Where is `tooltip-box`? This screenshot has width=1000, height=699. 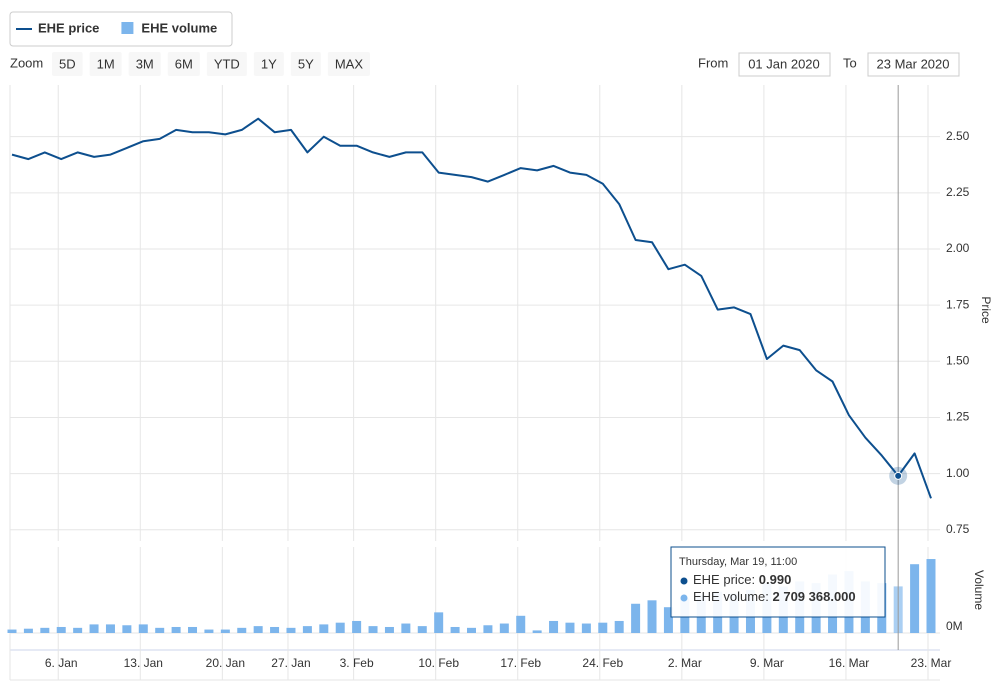
tooltip-box is located at coordinates (778, 582).